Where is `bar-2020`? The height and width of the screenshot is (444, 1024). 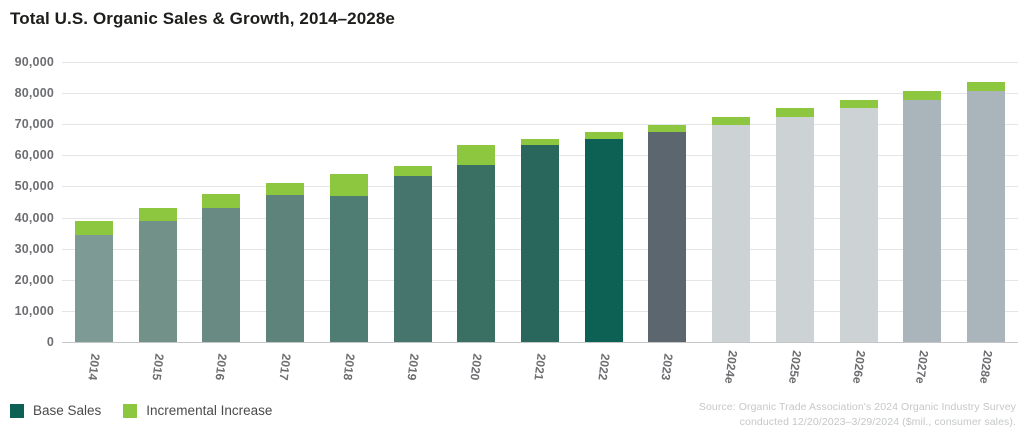 bar-2020 is located at coordinates (476, 202).